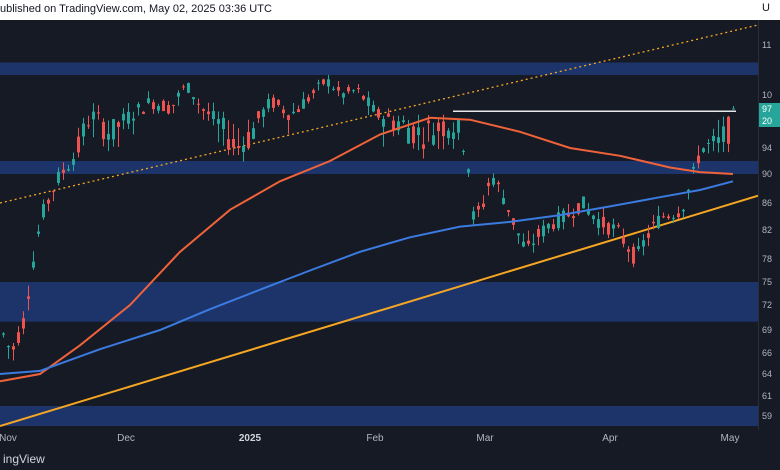 The height and width of the screenshot is (470, 780). Describe the element at coordinates (767, 416) in the screenshot. I see `price-tick-label: 59` at that location.